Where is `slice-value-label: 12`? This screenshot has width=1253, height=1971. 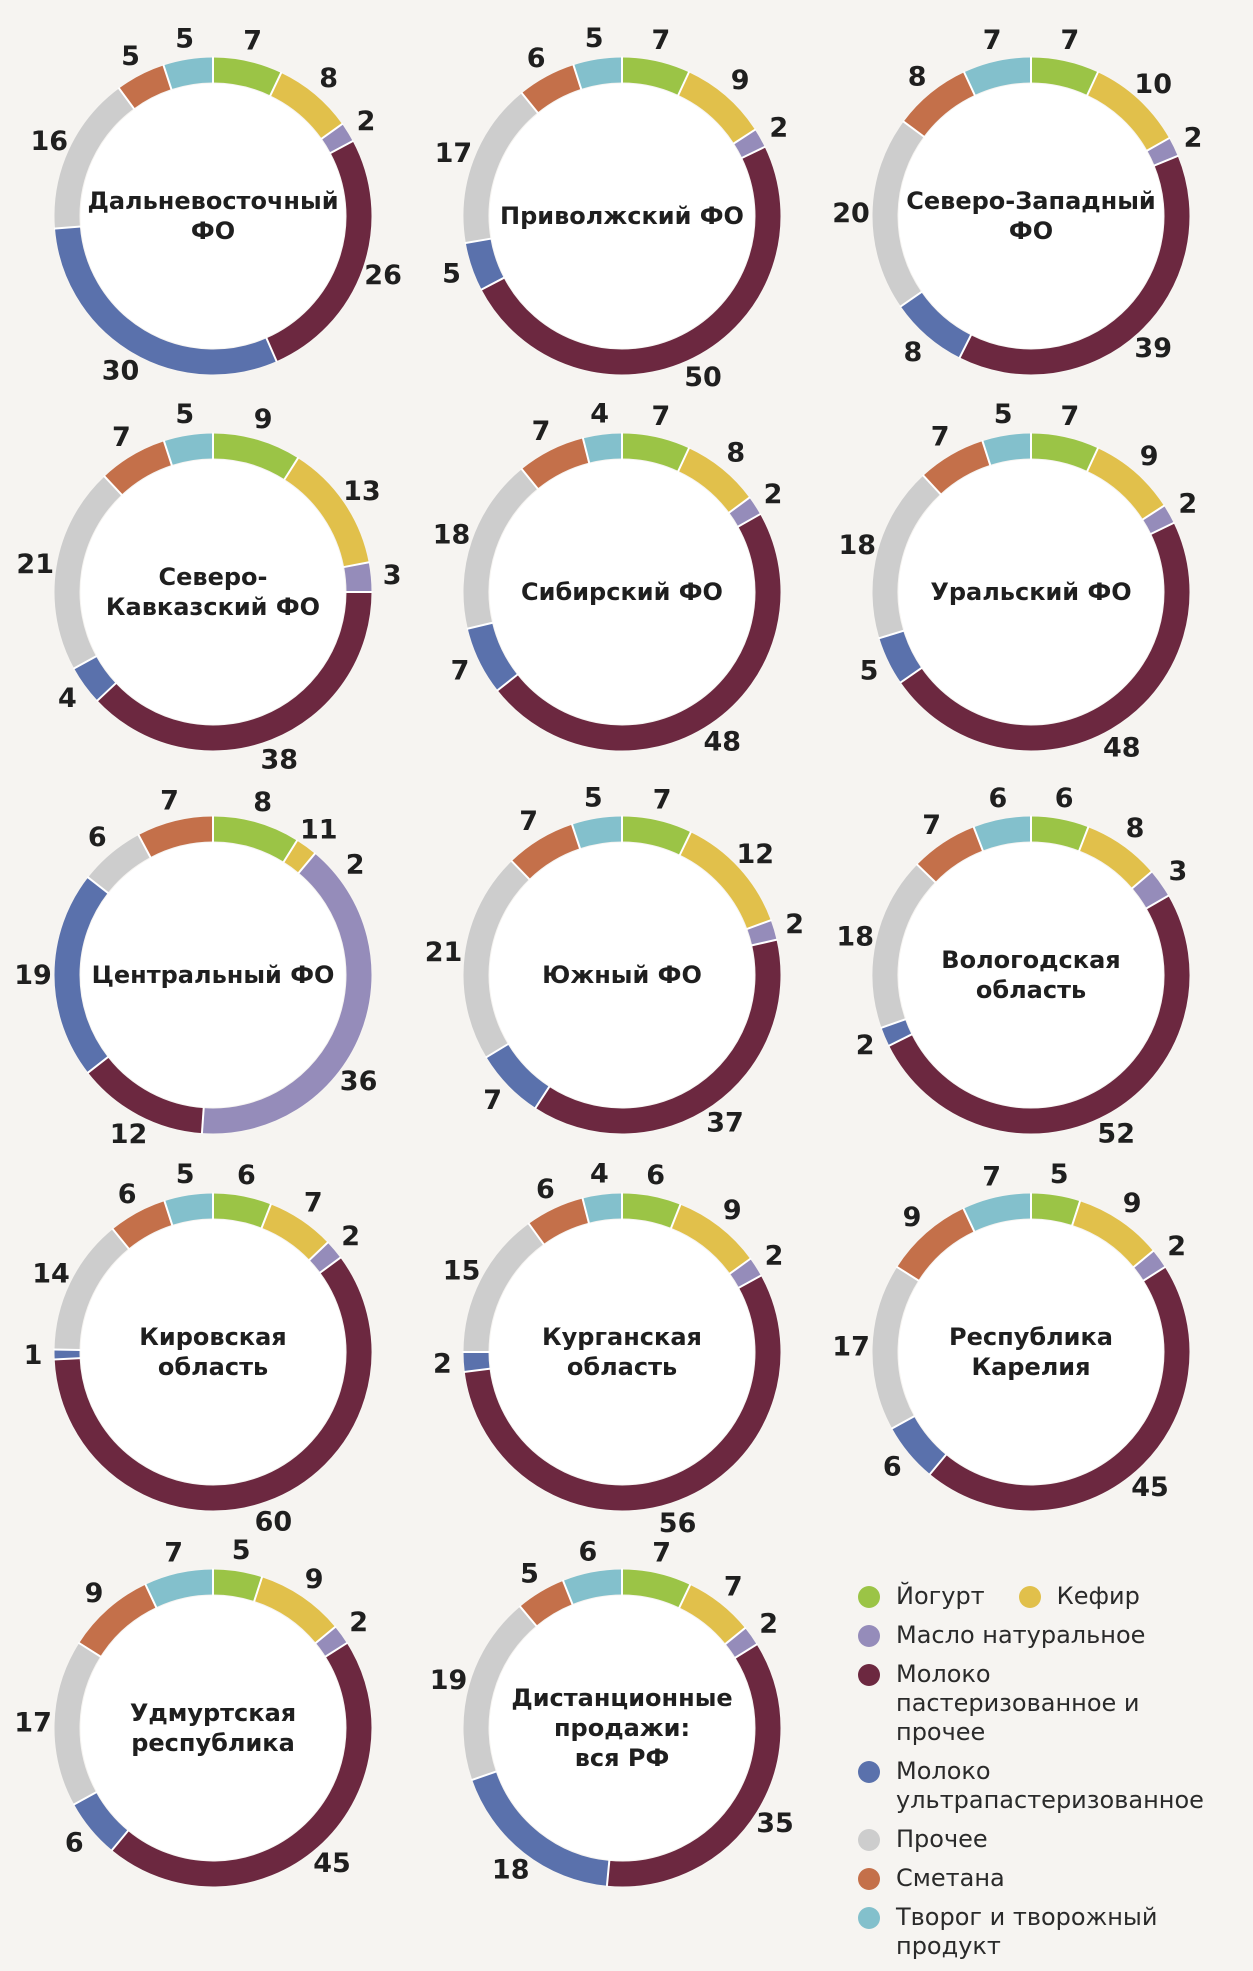 slice-value-label: 12 is located at coordinates (756, 854).